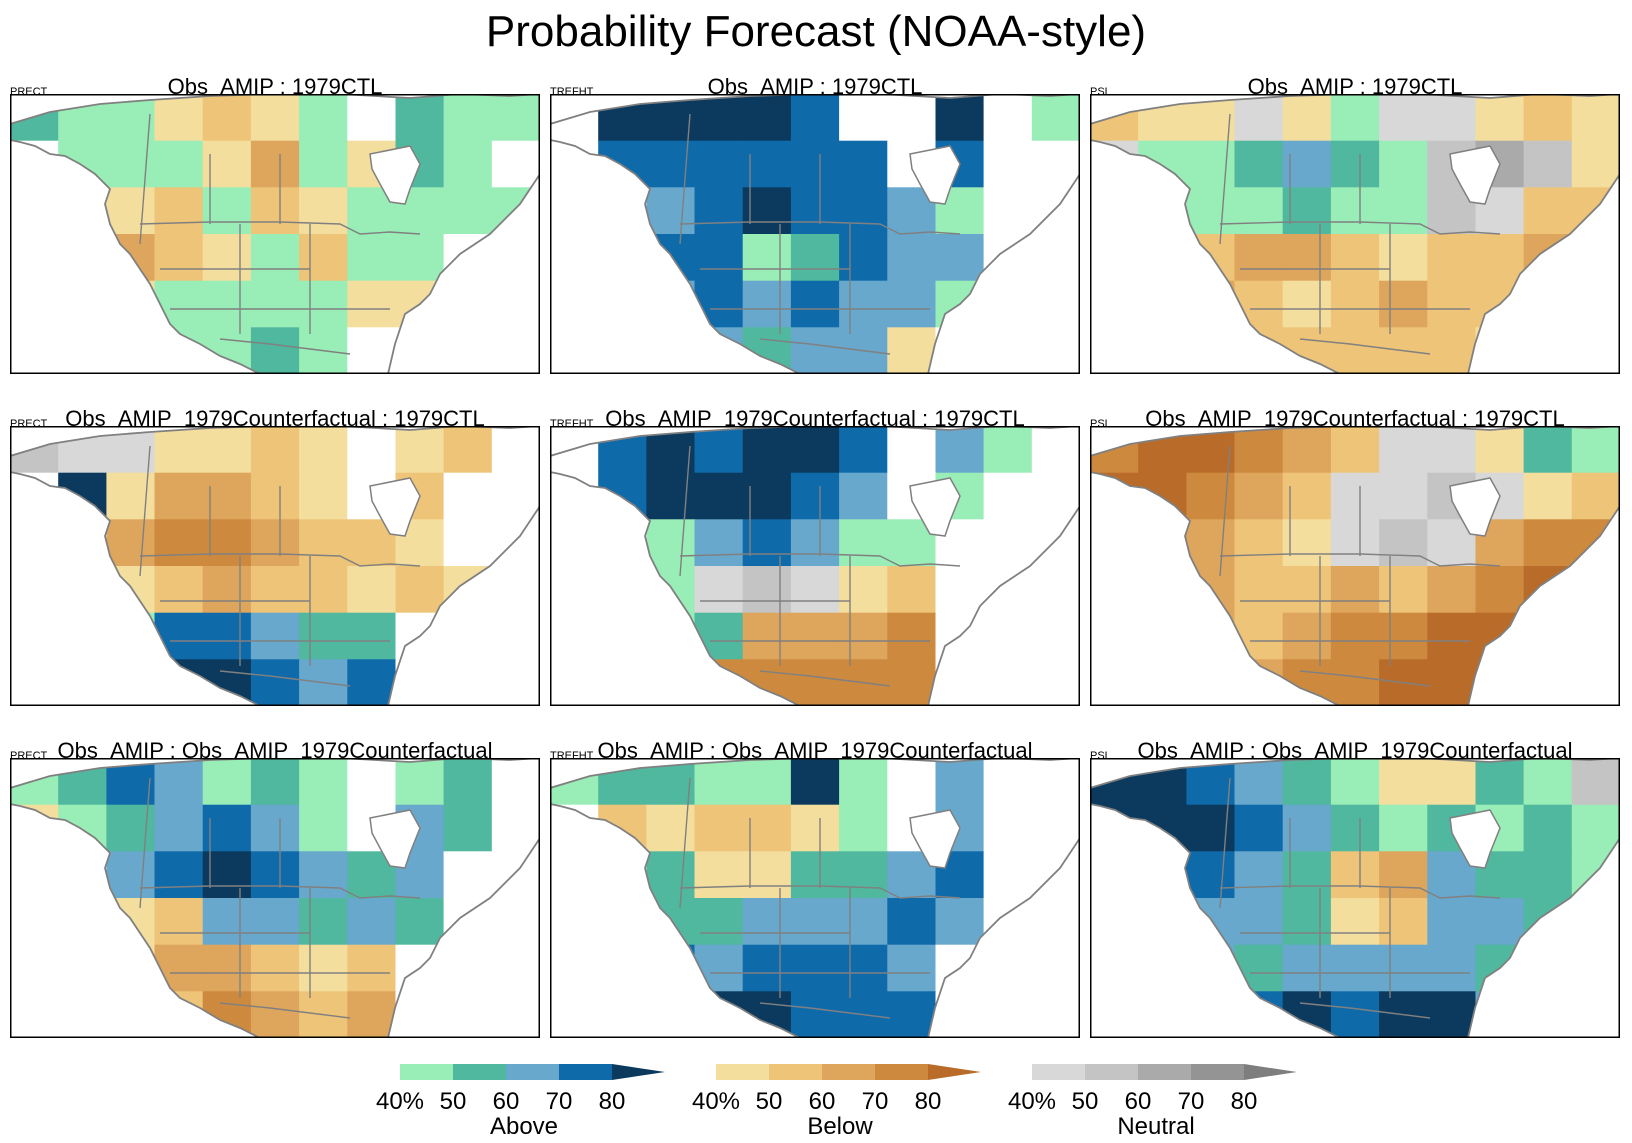  I want to click on map-panel-trefht-obs-vs-ctl: Obs_AMIP : 1979CTL TREFHT, so click(815, 224).